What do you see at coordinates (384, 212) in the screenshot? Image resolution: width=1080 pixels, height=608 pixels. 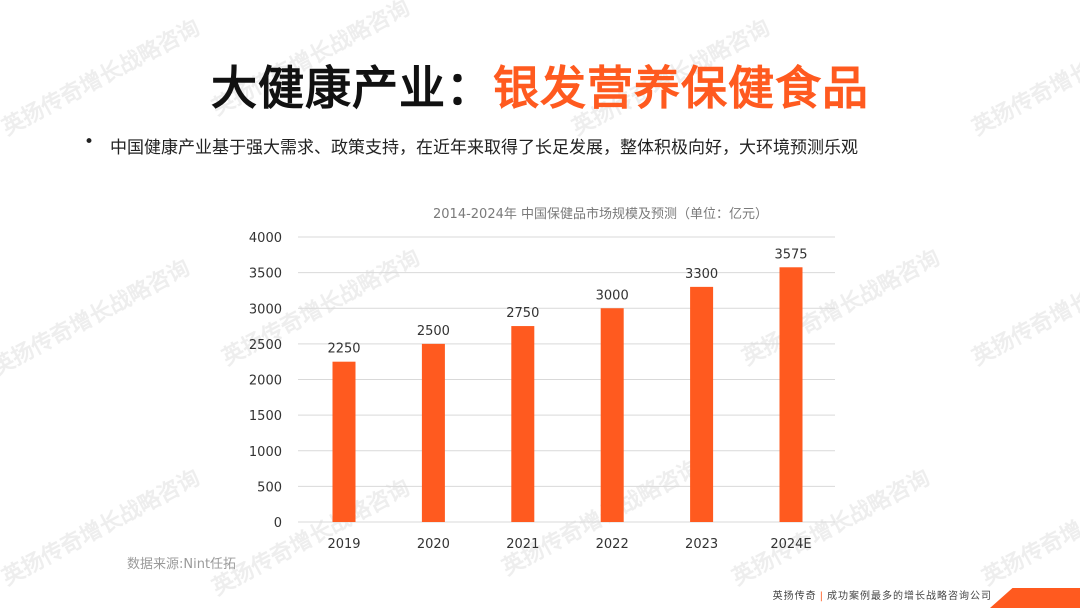 I see `chart-title-wrap: 2014-2024年 中国保健品市场规模及预测（单位：亿元）` at bounding box center [384, 212].